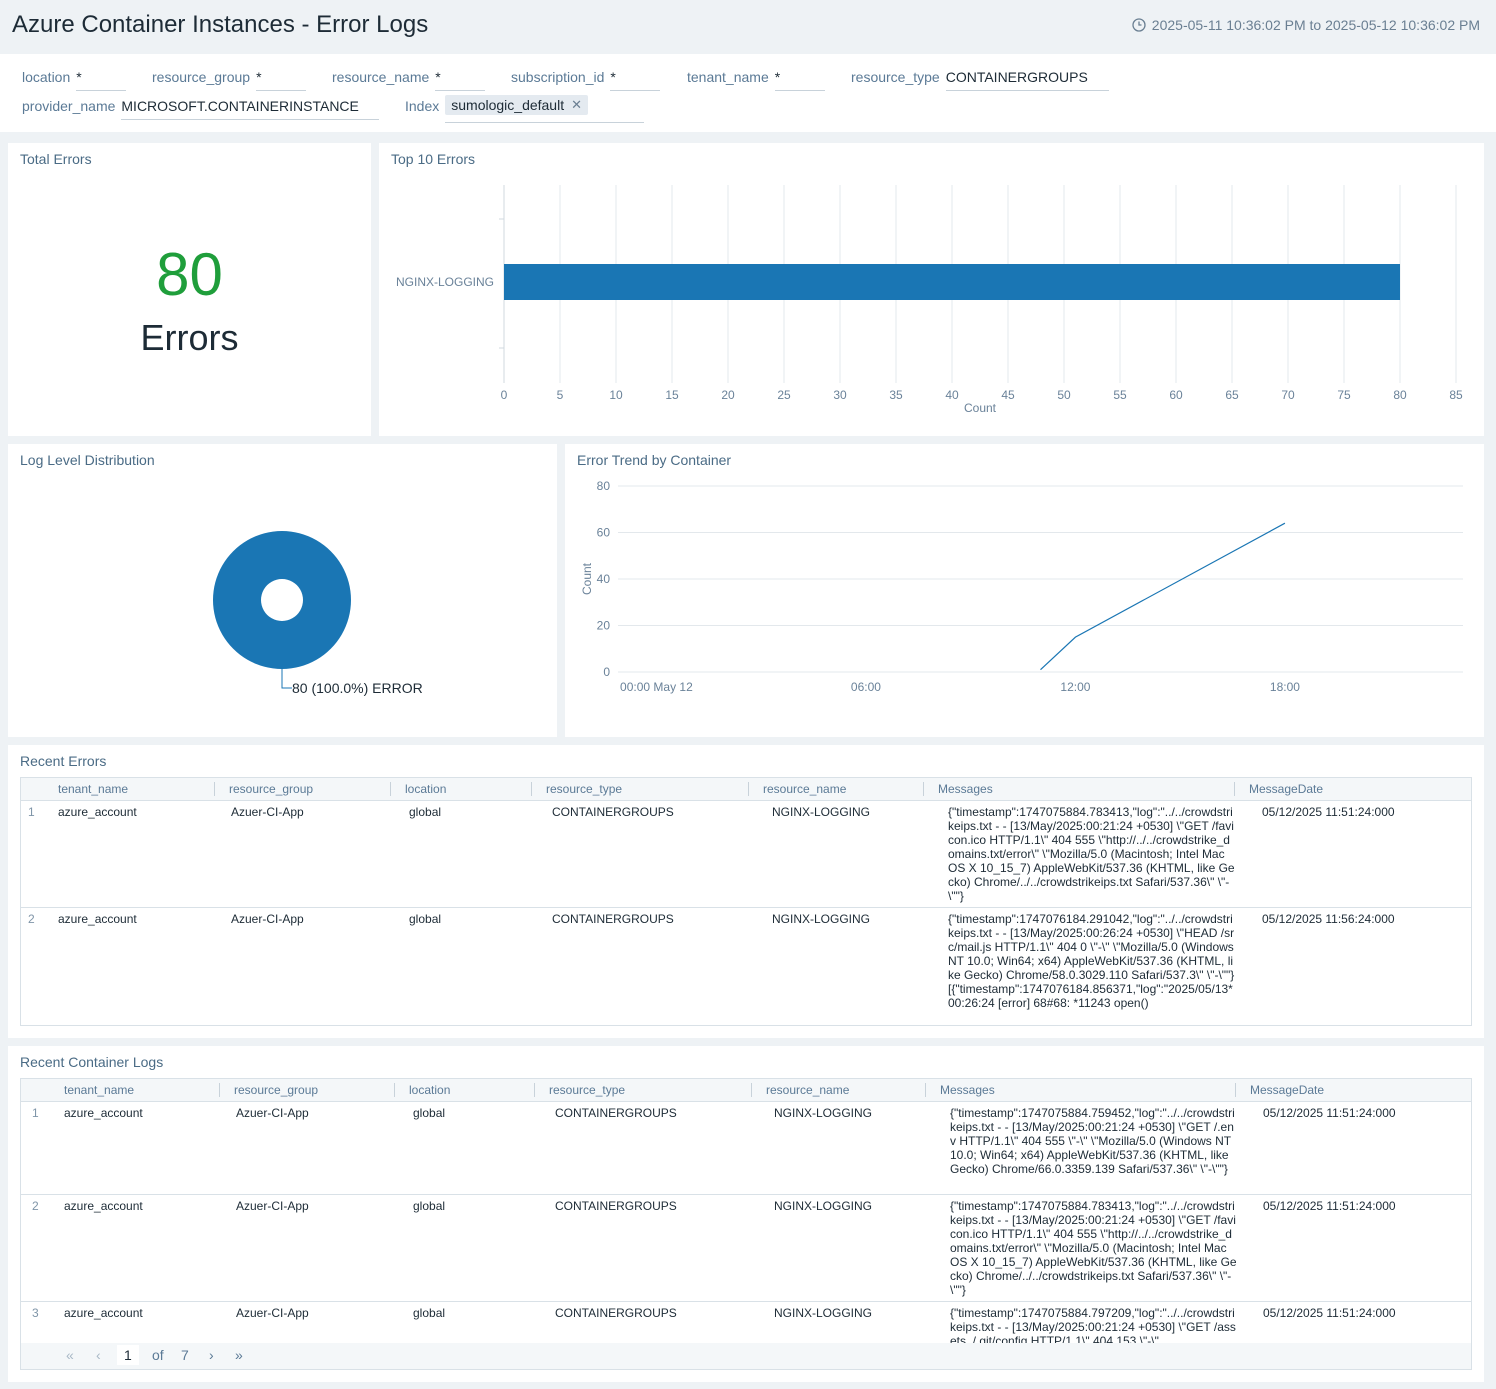 The image size is (1496, 1389). I want to click on slice-label: 80 (100.0%) ERROR, so click(357, 688).